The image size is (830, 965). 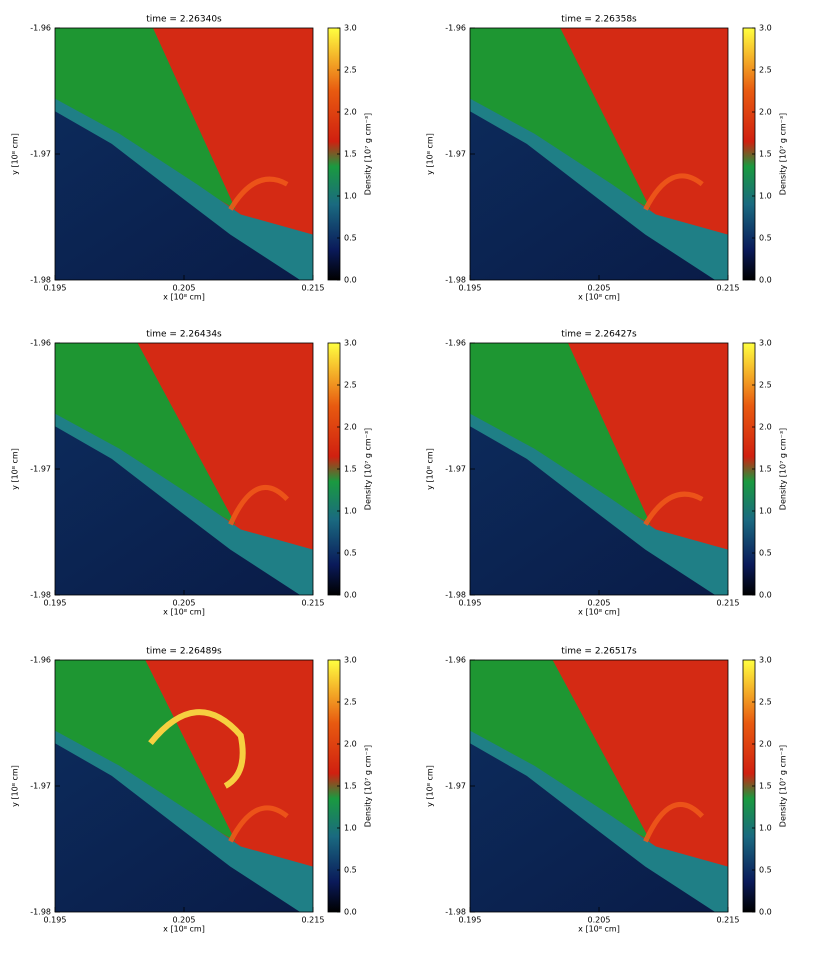 What do you see at coordinates (184, 20) in the screenshot?
I see `chart-title: time = 2.26340s` at bounding box center [184, 20].